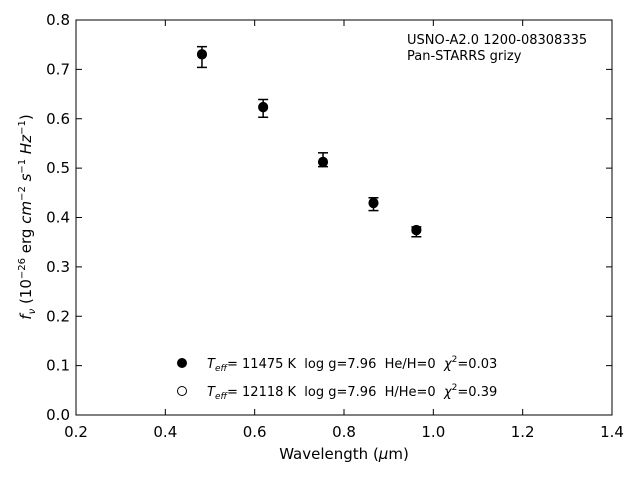  What do you see at coordinates (497, 40) in the screenshot?
I see `annotation-line-1: USNO-A2.0 1200-08308335` at bounding box center [497, 40].